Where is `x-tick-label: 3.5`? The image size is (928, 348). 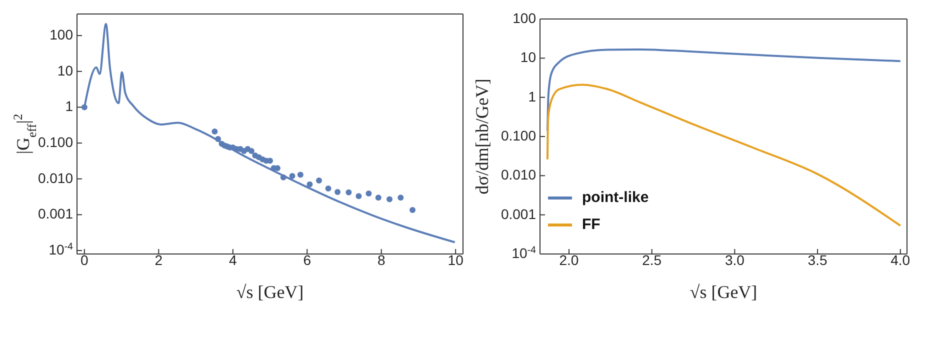
x-tick-label: 3.5 is located at coordinates (818, 260).